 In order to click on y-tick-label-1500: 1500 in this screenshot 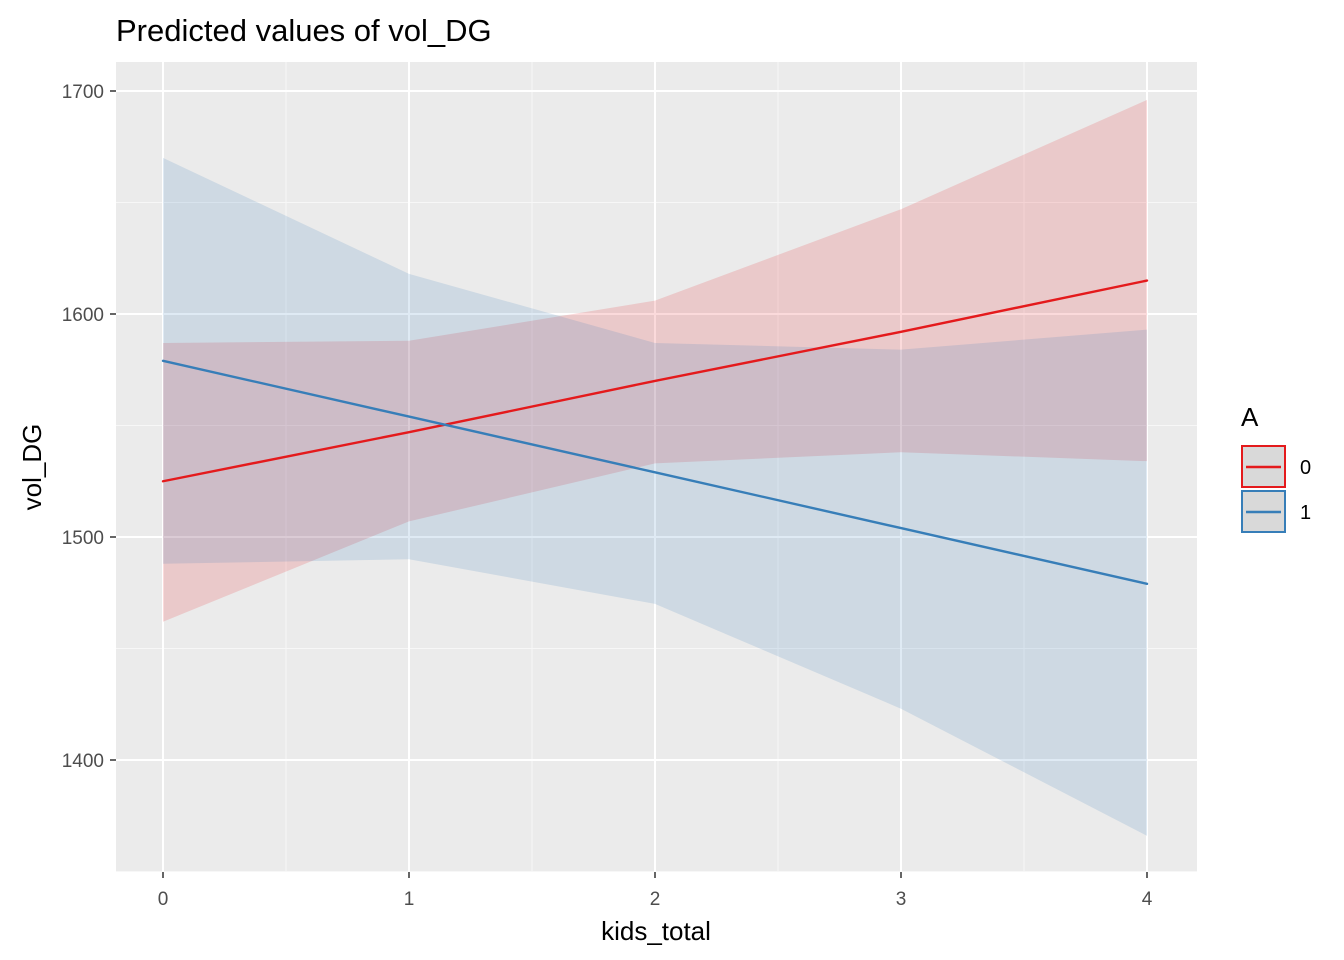, I will do `click(83, 538)`.